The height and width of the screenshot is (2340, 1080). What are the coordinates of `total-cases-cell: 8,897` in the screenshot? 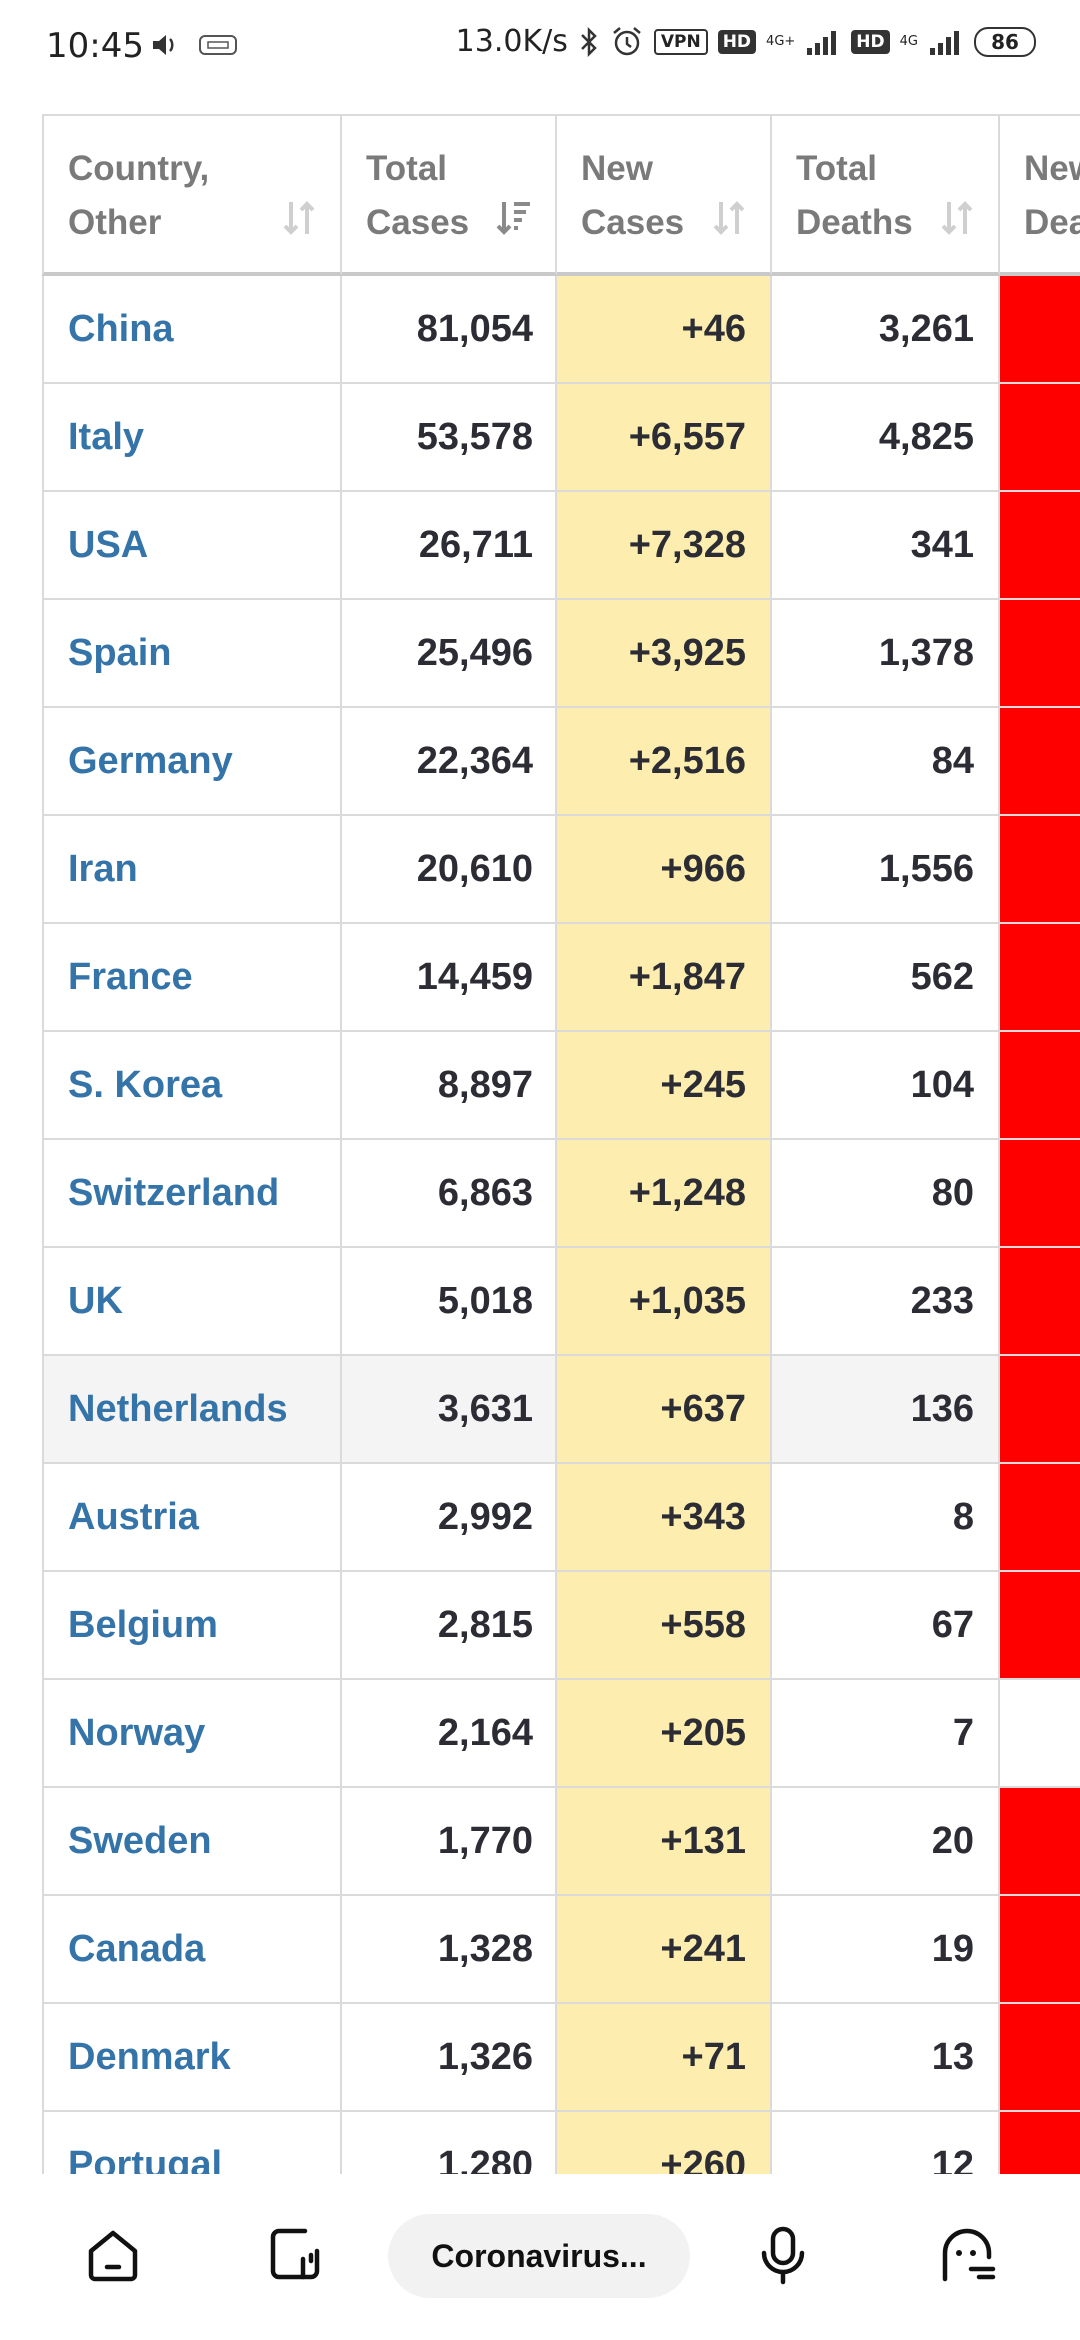 It's located at (449, 1086).